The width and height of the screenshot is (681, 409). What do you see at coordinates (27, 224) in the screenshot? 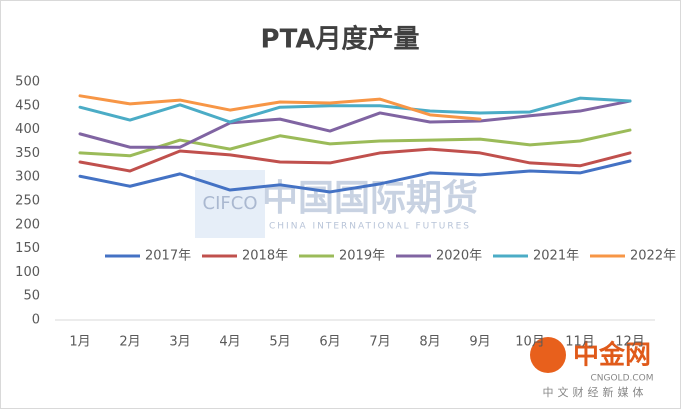
I see `y-tick-label: 200` at bounding box center [27, 224].